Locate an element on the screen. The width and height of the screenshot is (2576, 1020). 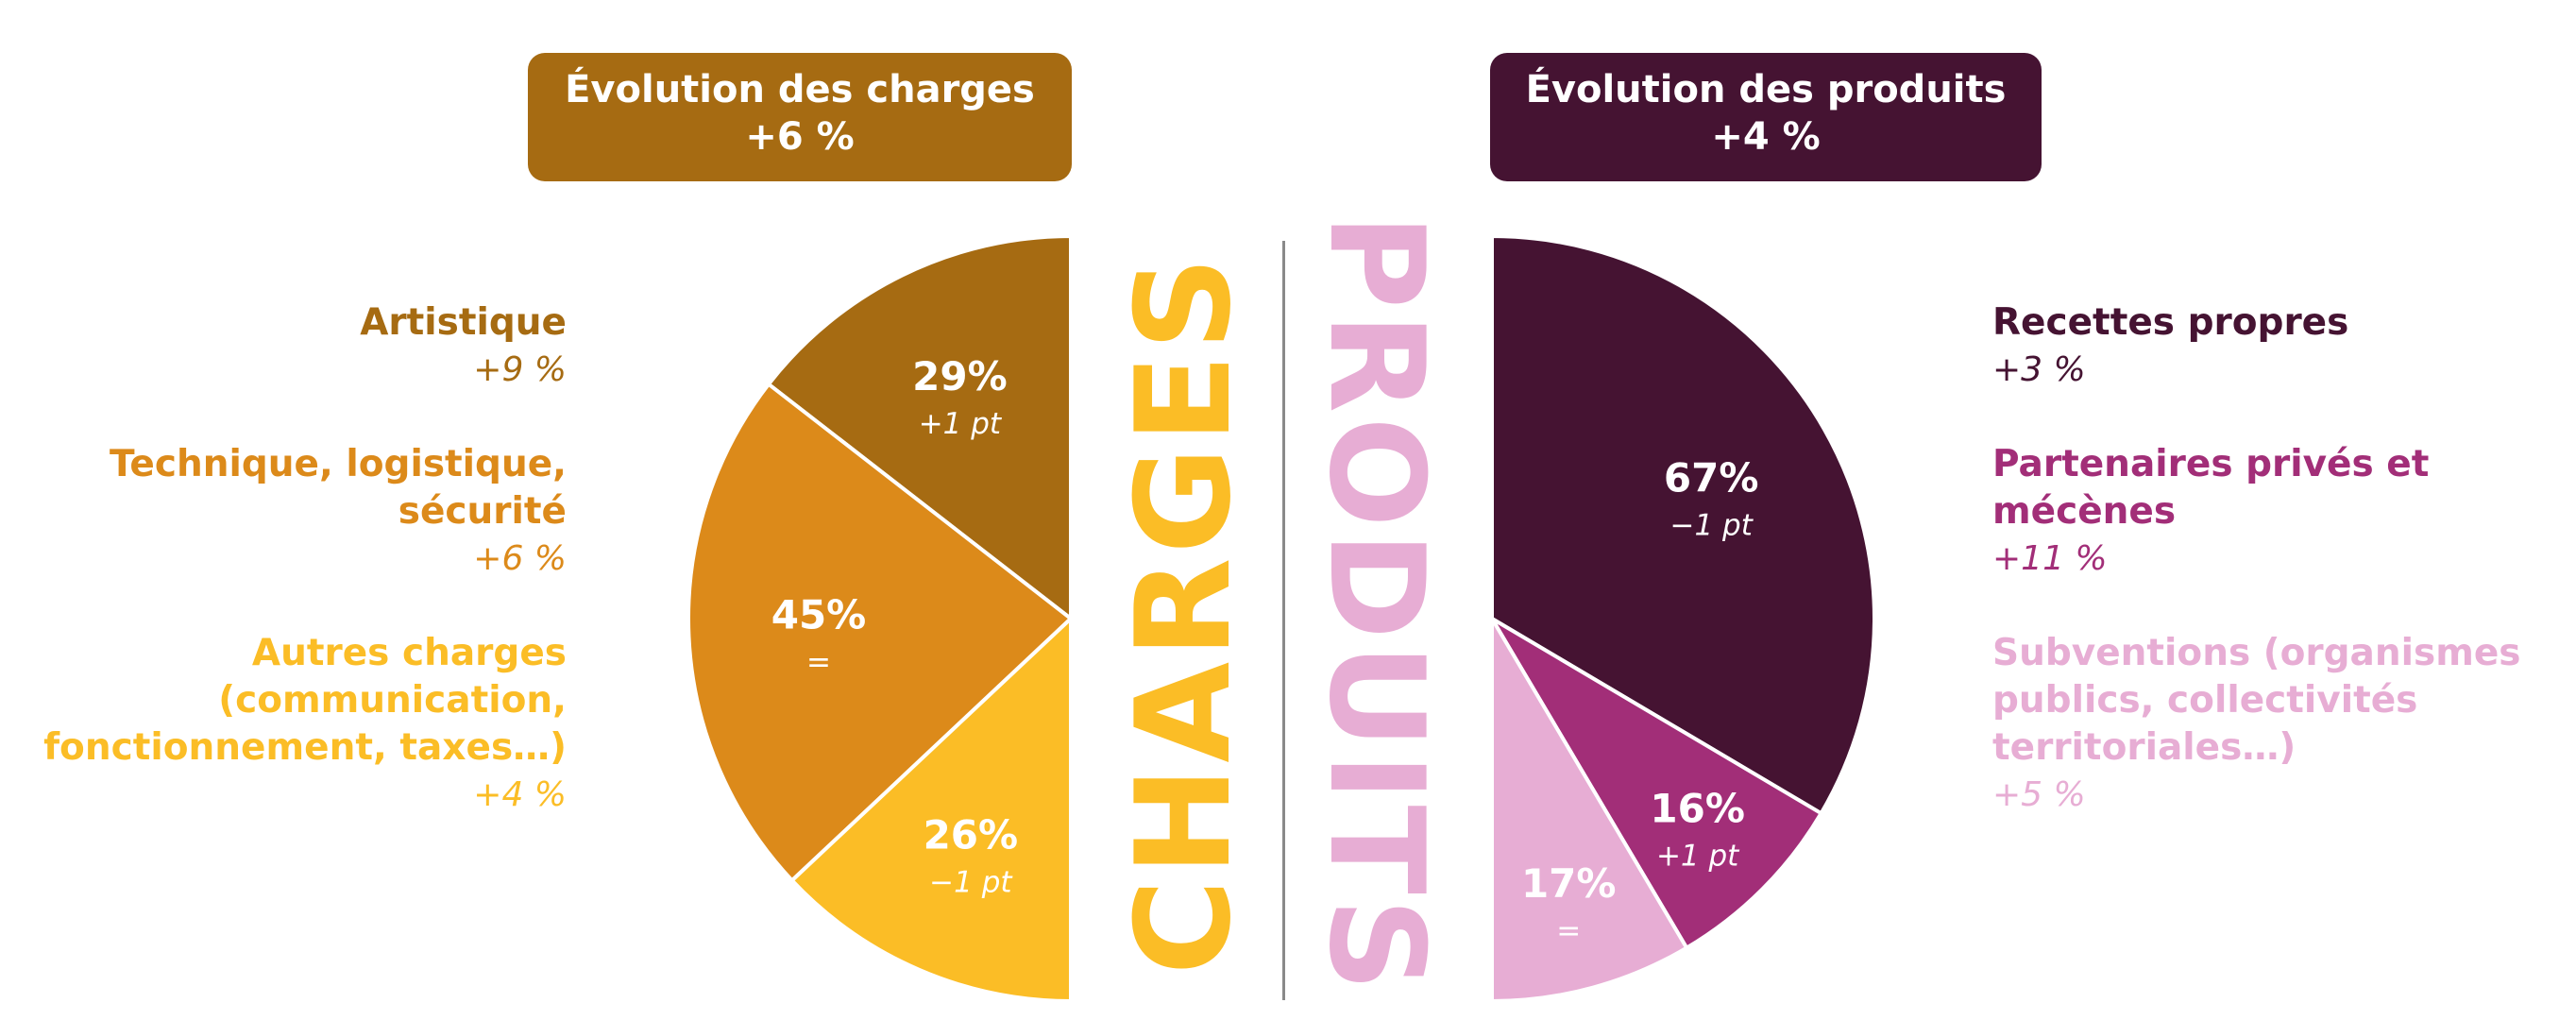
produits-banner-change: +4 % is located at coordinates (1766, 137).